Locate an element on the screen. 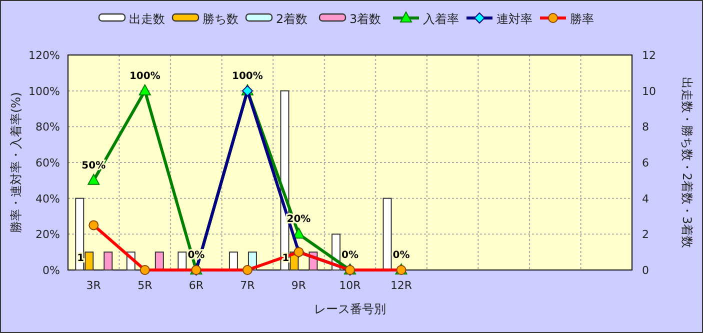  y-tick-label: 20% is located at coordinates (48, 235).